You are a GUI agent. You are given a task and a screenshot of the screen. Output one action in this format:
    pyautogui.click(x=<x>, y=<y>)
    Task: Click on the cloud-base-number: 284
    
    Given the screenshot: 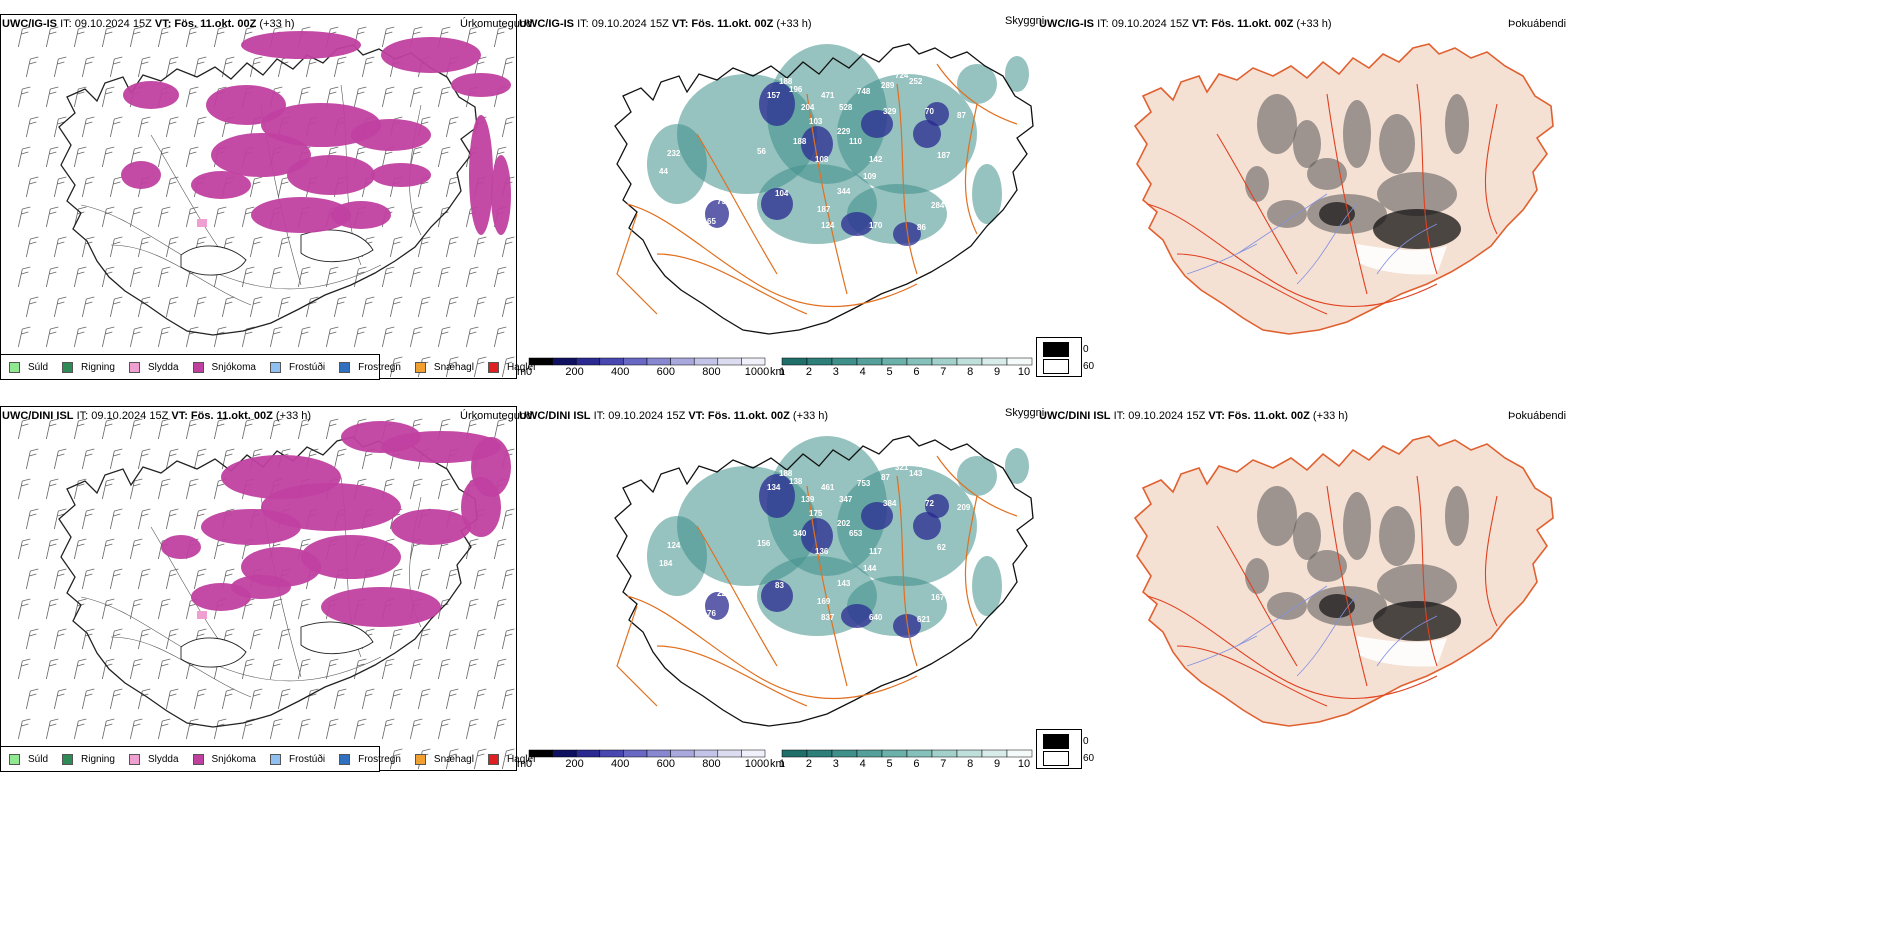 What is the action you would take?
    pyautogui.click(x=938, y=205)
    